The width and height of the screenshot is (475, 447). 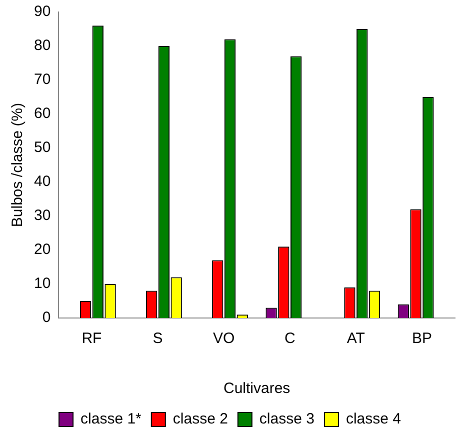 What do you see at coordinates (111, 419) in the screenshot?
I see `legend-label: classe 1*` at bounding box center [111, 419].